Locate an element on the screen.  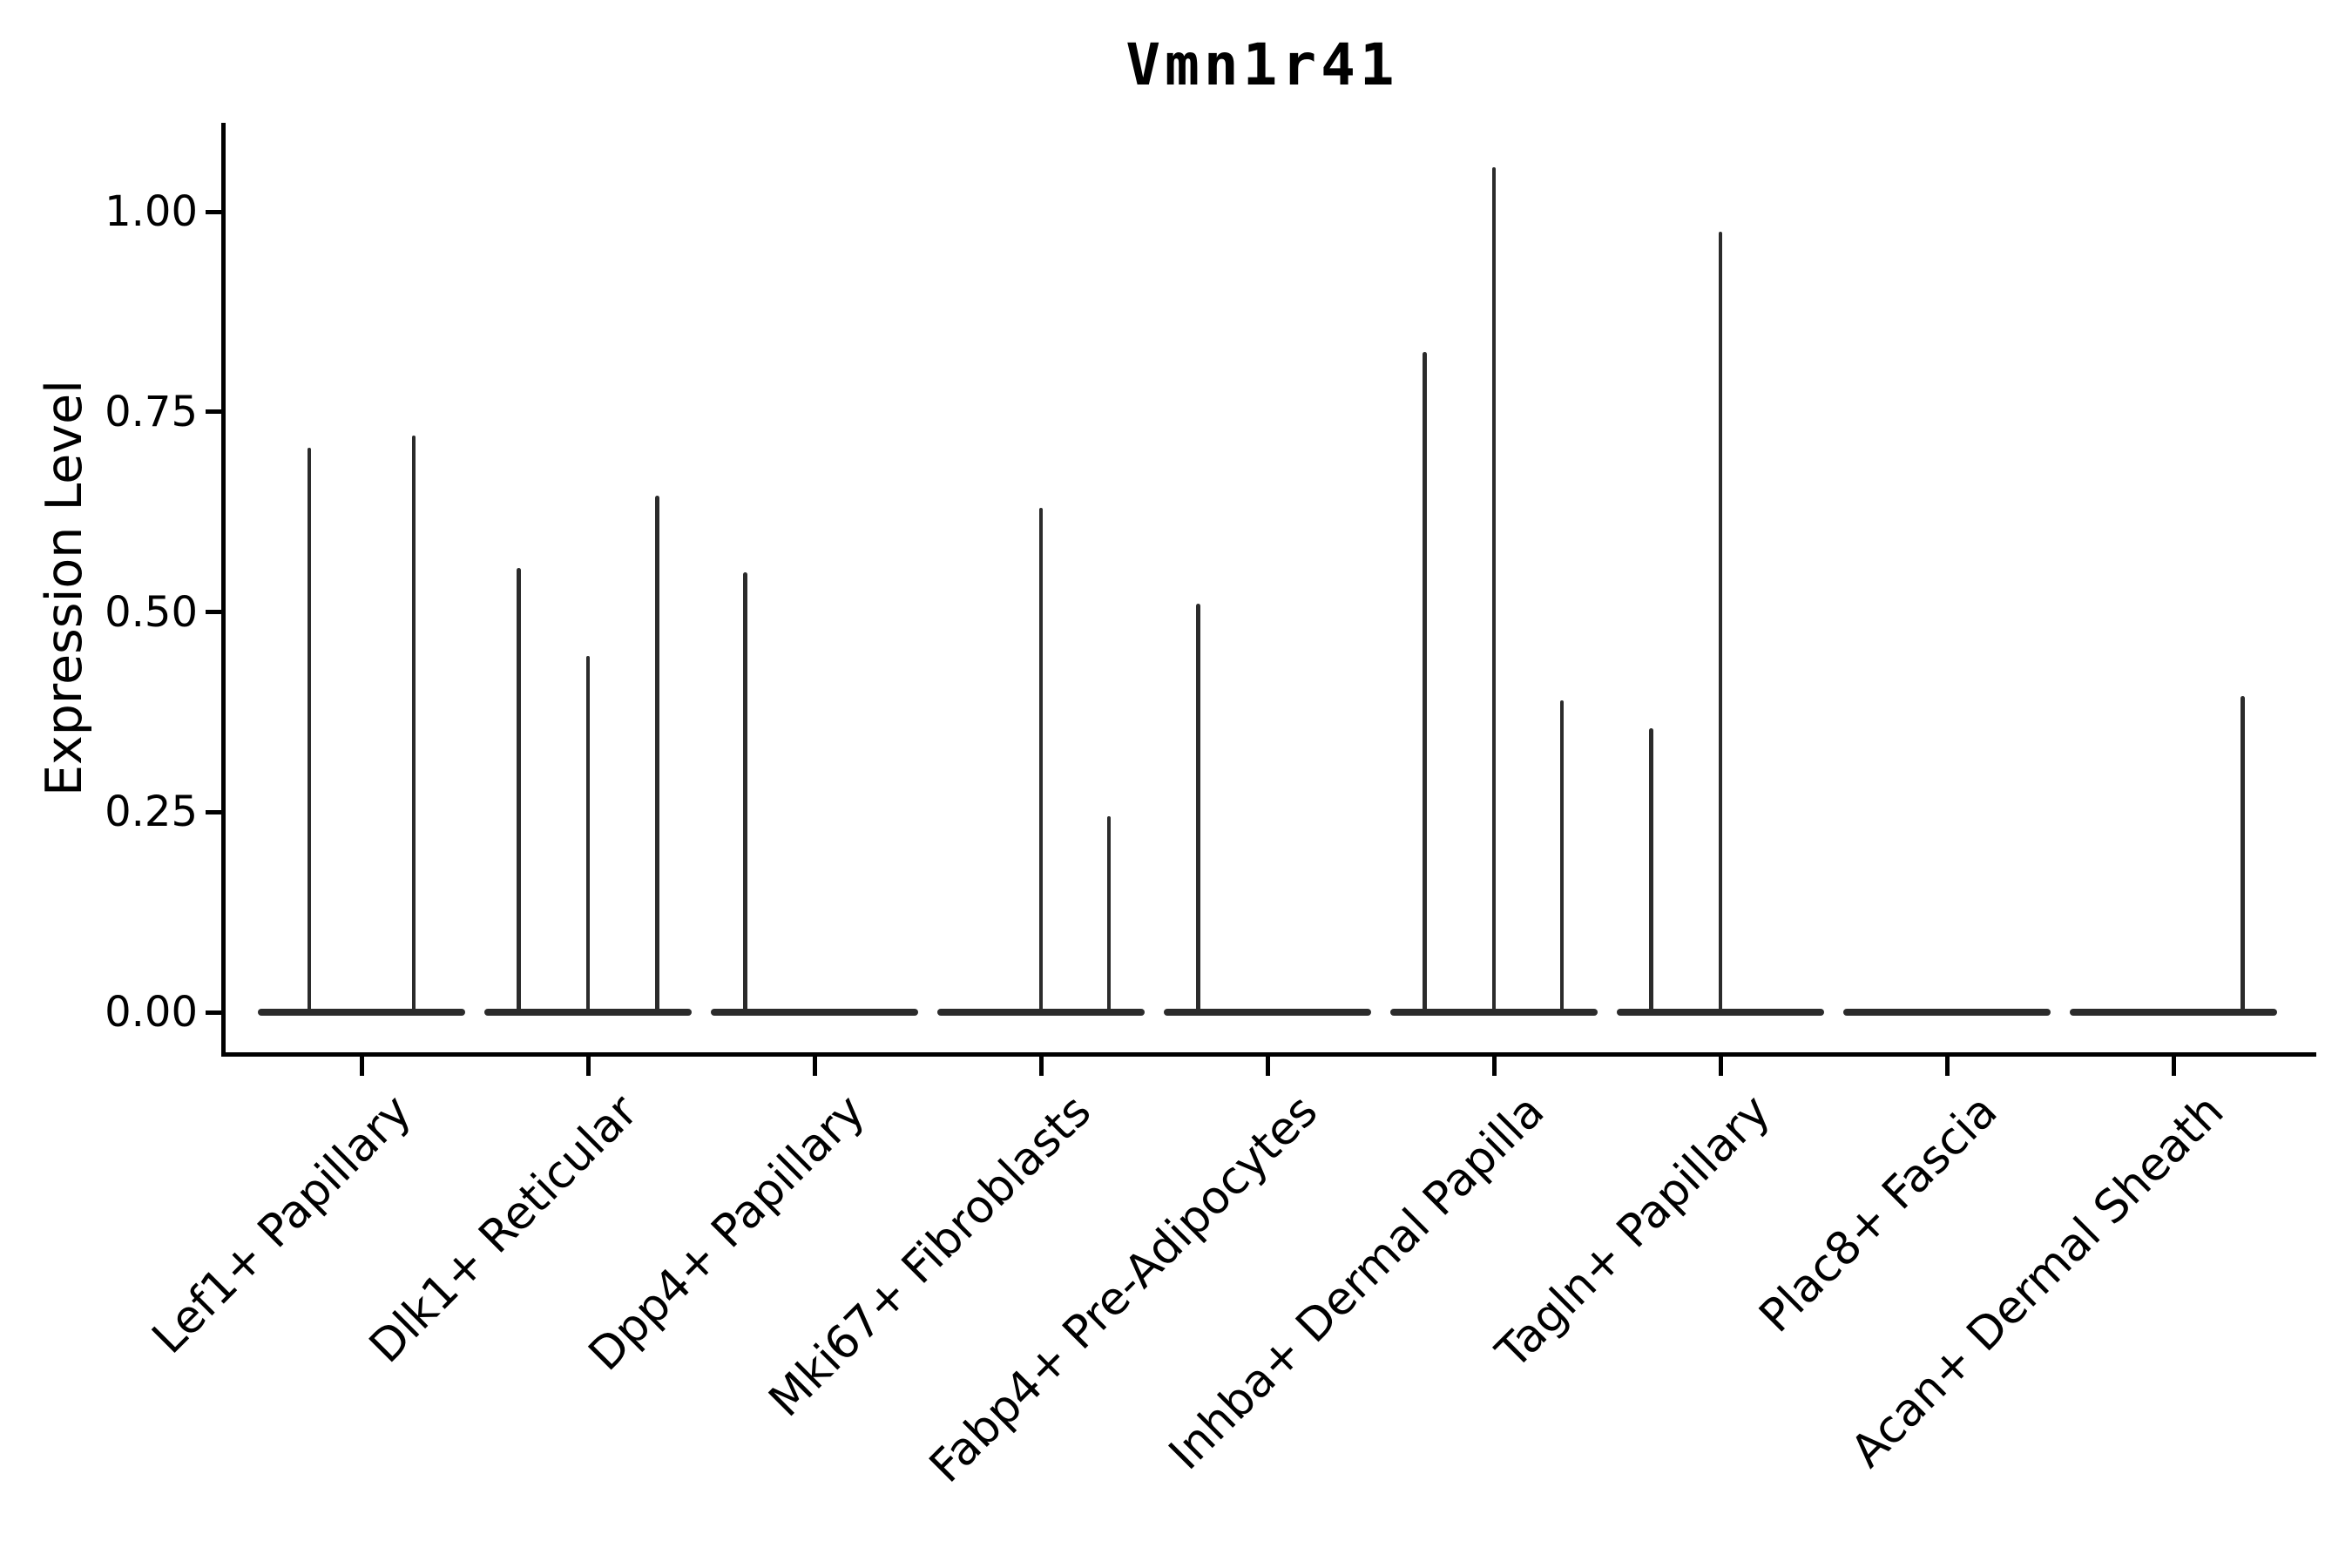
y-tick-label: 0.75 is located at coordinates (151, 411).